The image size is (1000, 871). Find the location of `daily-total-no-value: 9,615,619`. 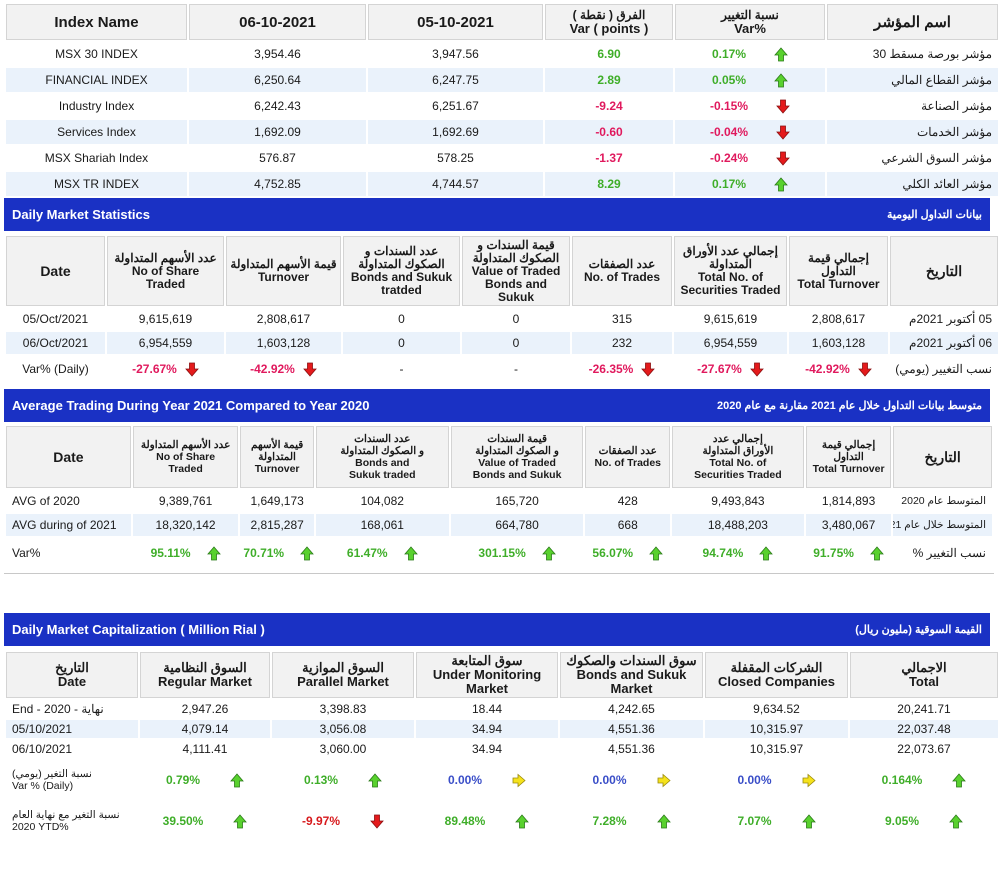

daily-total-no-value: 9,615,619 is located at coordinates (730, 319).